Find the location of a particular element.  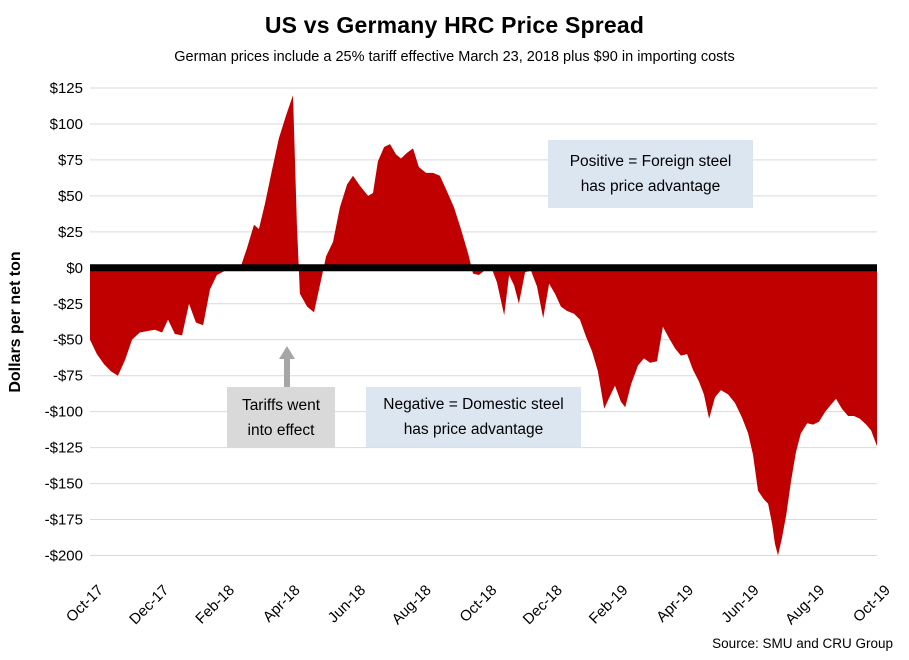

y-tick-label: $100 is located at coordinates (66, 124).